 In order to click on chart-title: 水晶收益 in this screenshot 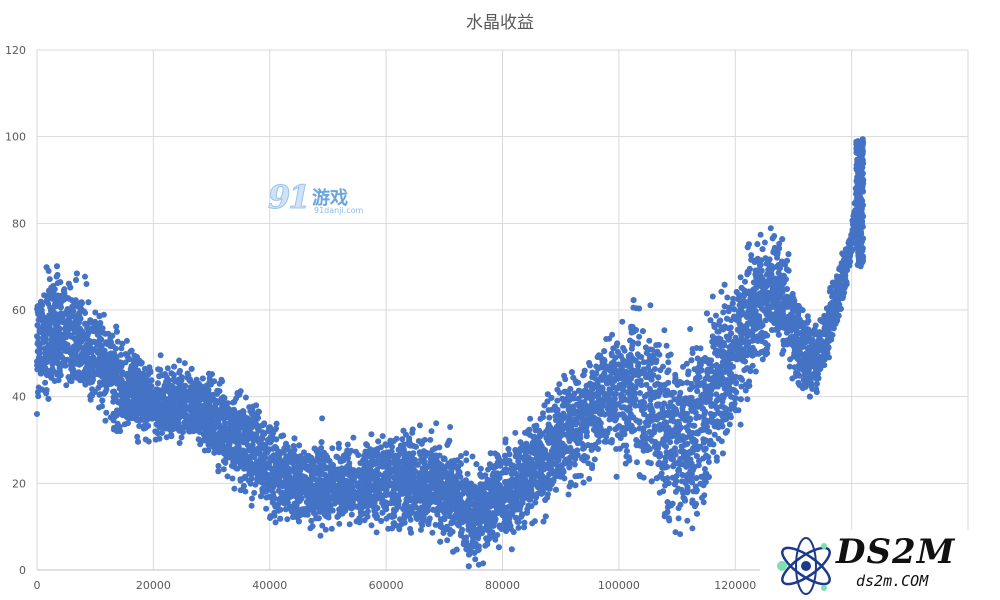, I will do `click(500, 23)`.